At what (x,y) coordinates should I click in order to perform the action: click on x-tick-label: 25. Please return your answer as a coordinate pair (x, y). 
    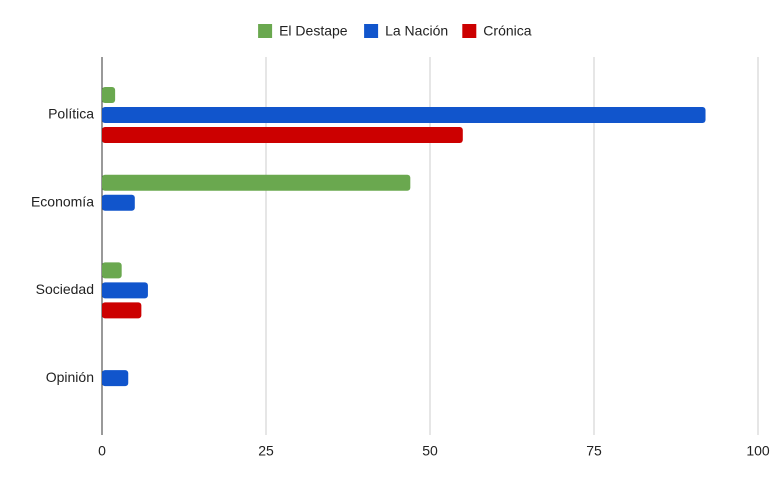
    Looking at the image, I should click on (266, 451).